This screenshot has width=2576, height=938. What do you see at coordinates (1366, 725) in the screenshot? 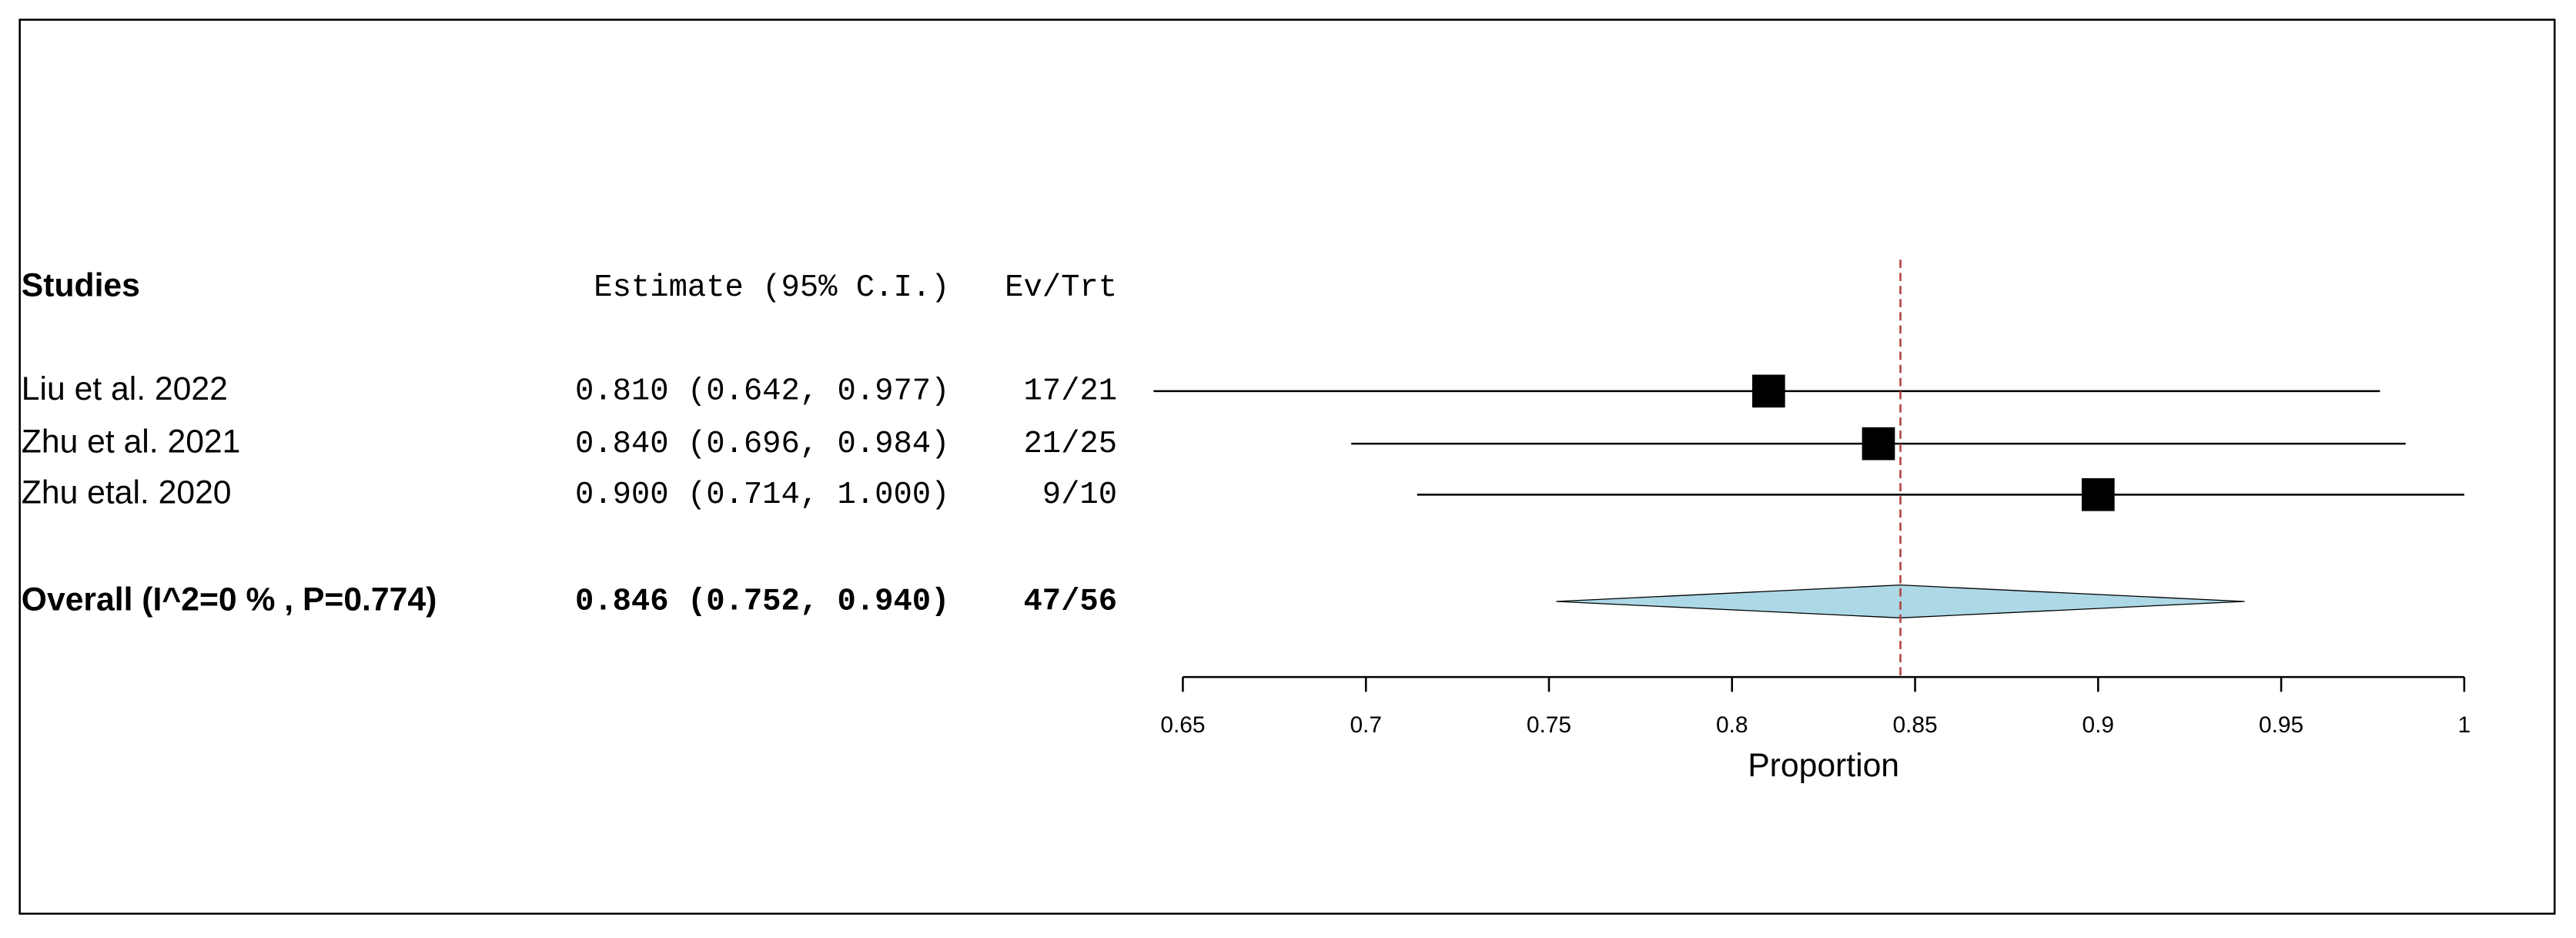
I see `x-tick-label: 0.7` at bounding box center [1366, 725].